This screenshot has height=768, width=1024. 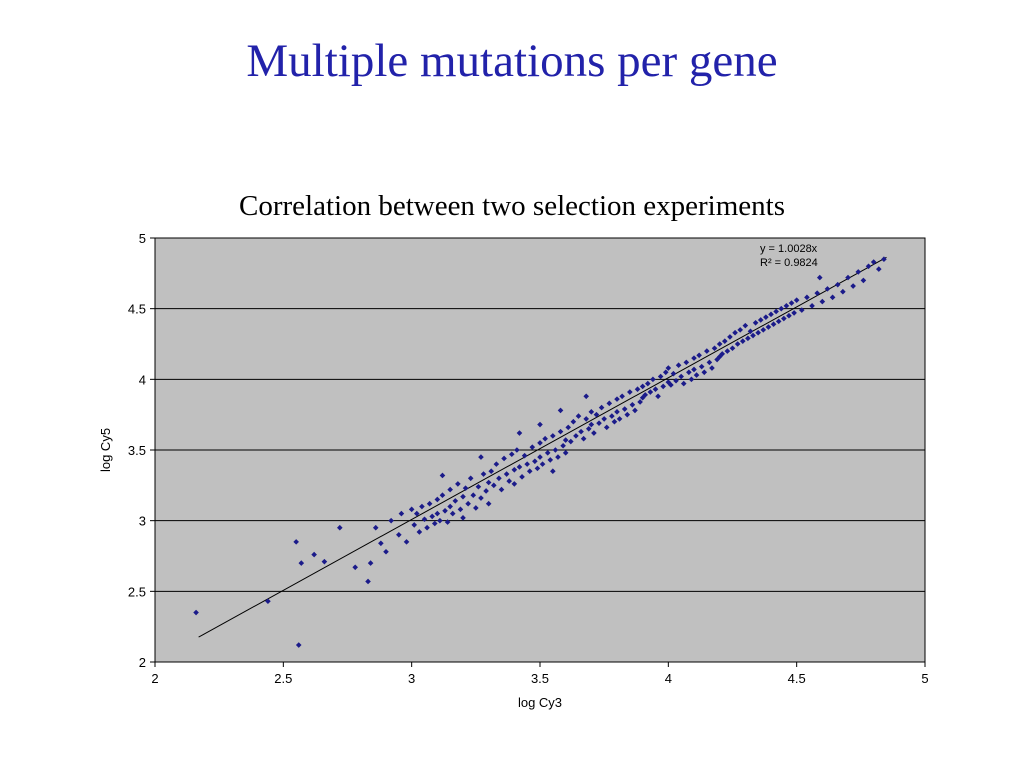 What do you see at coordinates (142, 238) in the screenshot?
I see `y-tick-label: 5` at bounding box center [142, 238].